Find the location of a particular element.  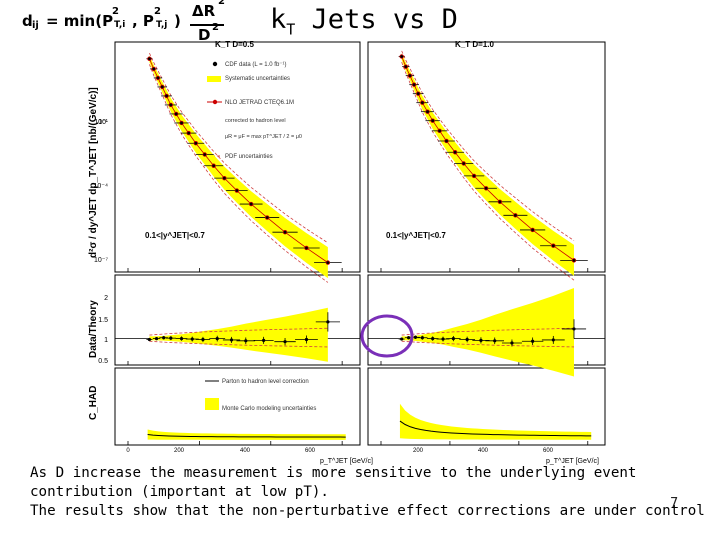

ratio-band-left is located at coordinates (238, 334).